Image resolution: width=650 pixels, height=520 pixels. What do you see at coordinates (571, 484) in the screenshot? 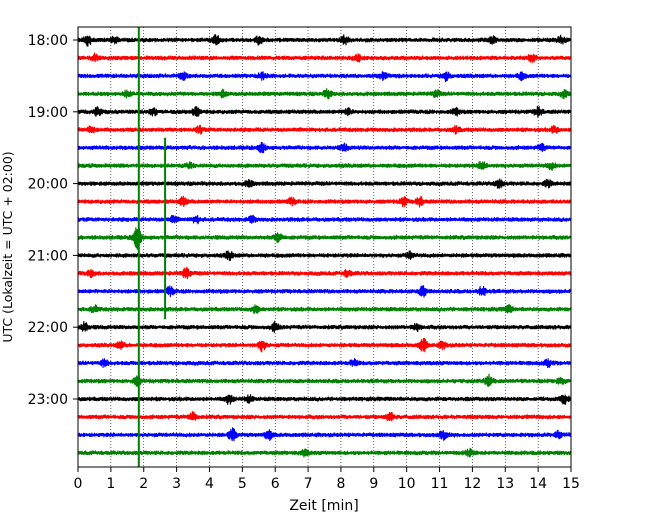
I see `x-tick-label-15: 15` at bounding box center [571, 484].